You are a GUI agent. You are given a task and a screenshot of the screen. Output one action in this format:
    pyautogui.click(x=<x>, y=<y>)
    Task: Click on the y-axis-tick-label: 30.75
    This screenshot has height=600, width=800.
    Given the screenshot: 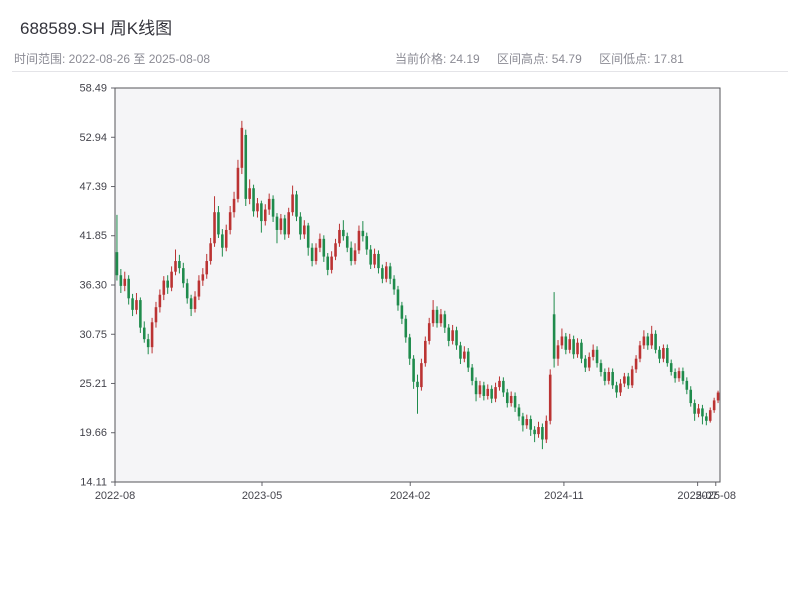 What is the action you would take?
    pyautogui.click(x=93, y=335)
    